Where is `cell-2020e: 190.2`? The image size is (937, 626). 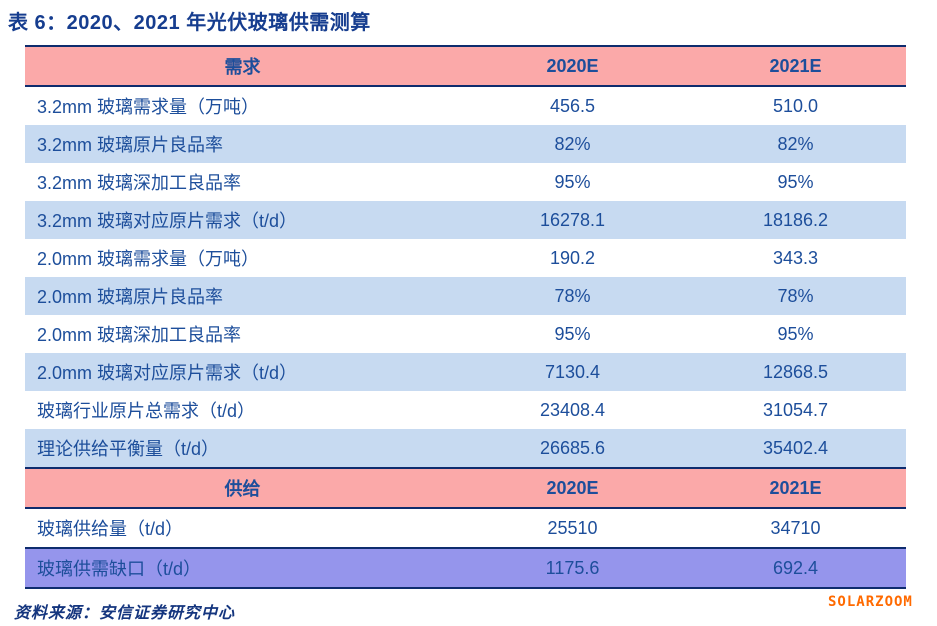 cell-2020e: 190.2 is located at coordinates (572, 257).